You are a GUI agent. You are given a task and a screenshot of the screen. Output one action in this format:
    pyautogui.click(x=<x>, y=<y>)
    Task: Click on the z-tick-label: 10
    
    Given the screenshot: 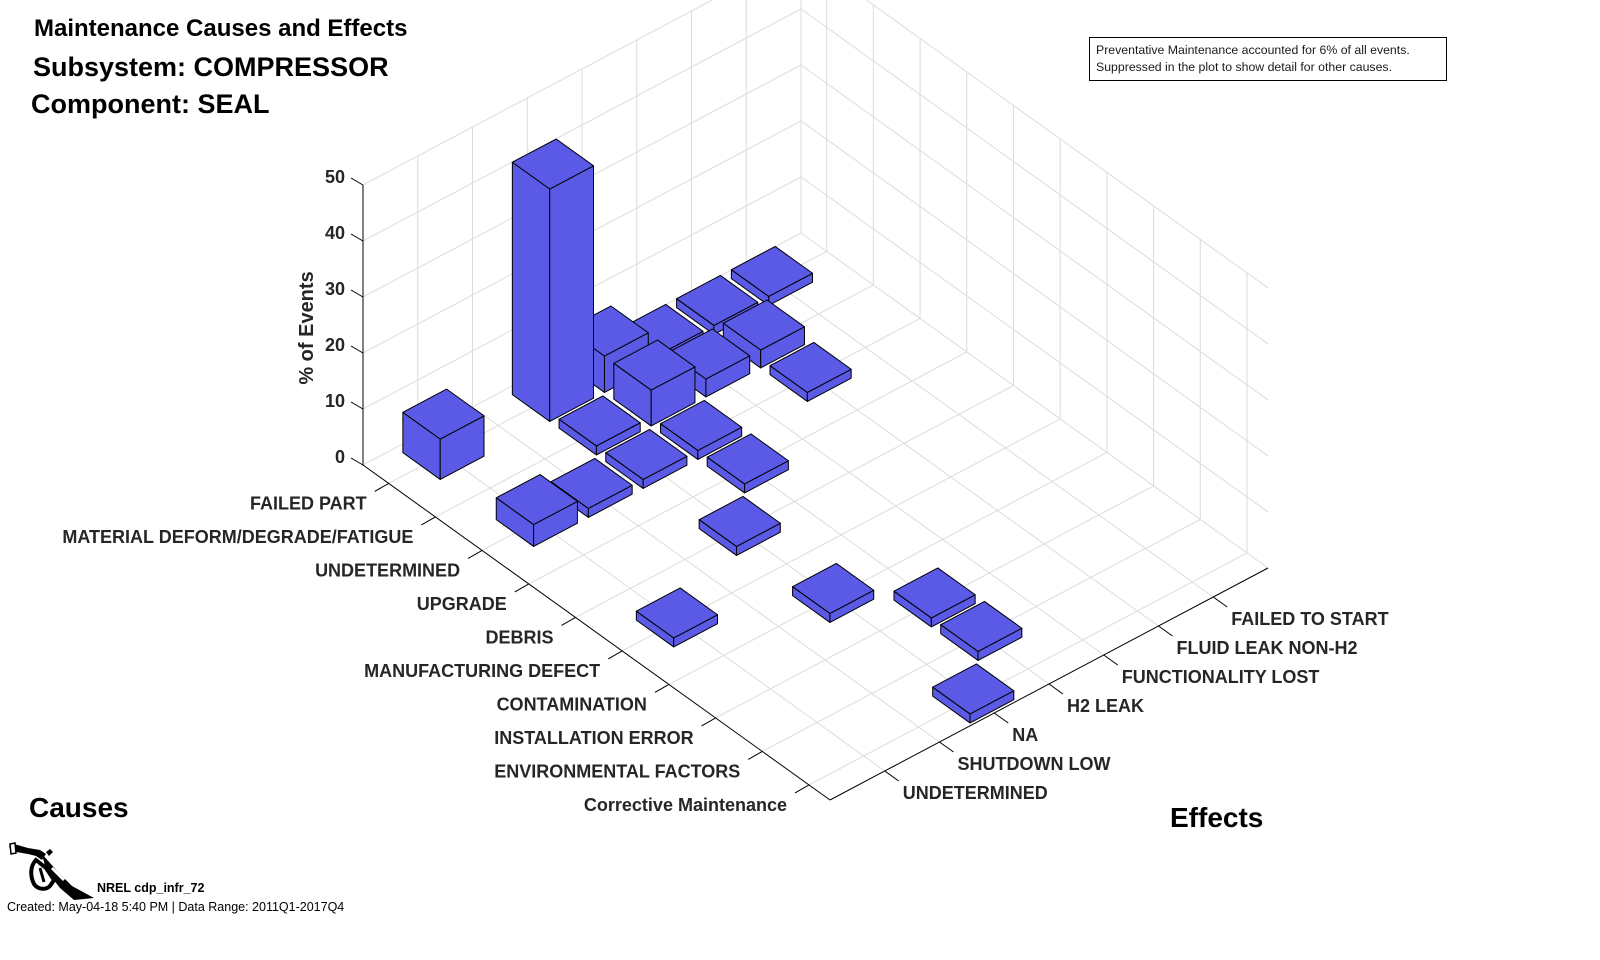 What is the action you would take?
    pyautogui.click(x=335, y=401)
    